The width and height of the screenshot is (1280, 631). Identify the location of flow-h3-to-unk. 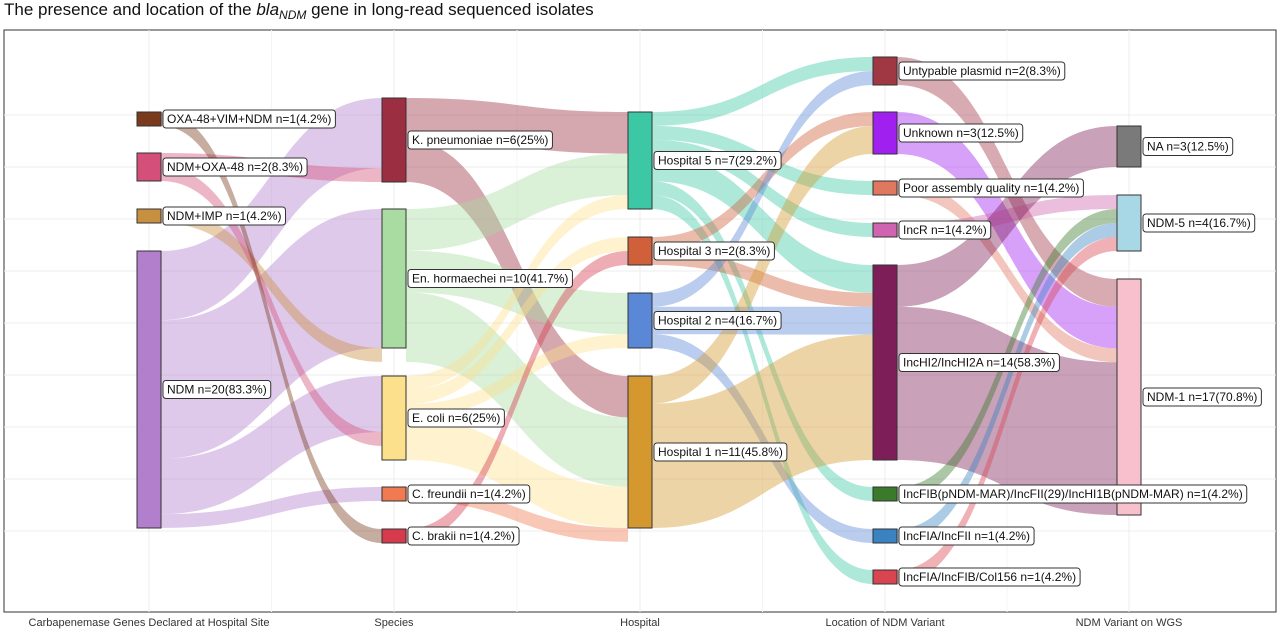
(762, 181).